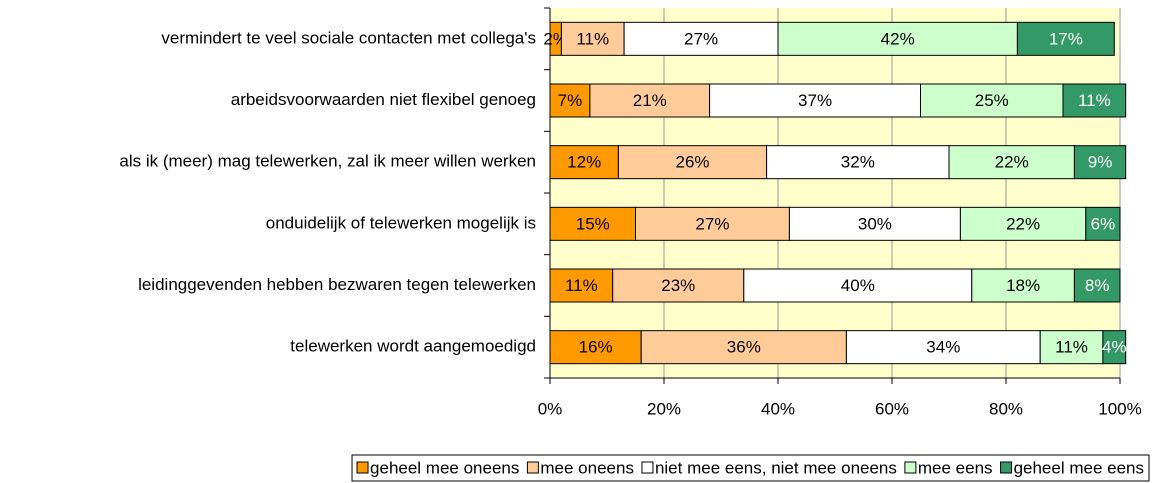 This screenshot has height=483, width=1152. I want to click on x-tick-label: 100%, so click(1119, 408).